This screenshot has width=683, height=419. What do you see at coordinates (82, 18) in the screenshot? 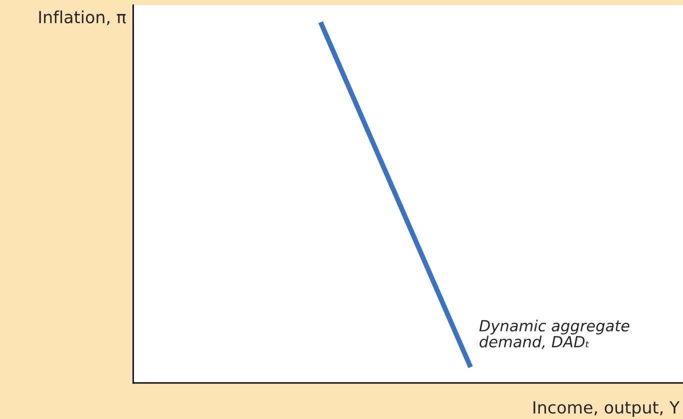
I see `y-axis-title: Inflation, π` at bounding box center [82, 18].